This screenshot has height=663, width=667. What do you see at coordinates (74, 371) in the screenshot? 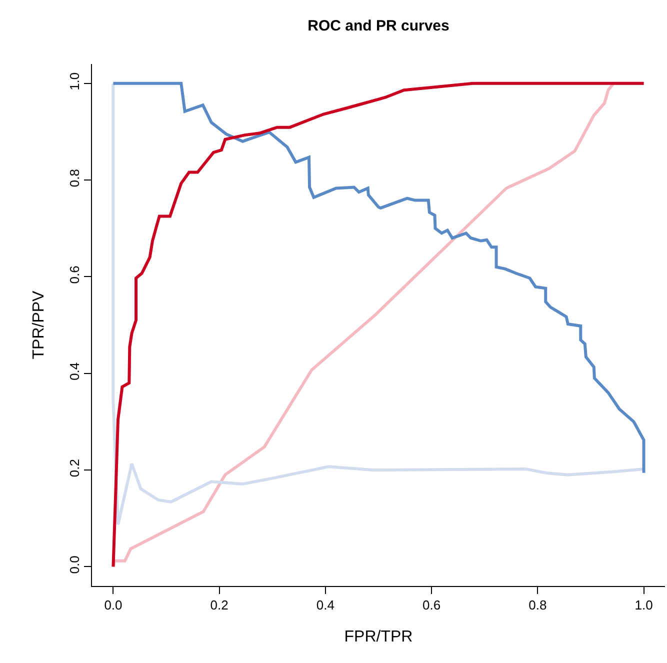
I see `y-tick-label: 0.4` at bounding box center [74, 371].